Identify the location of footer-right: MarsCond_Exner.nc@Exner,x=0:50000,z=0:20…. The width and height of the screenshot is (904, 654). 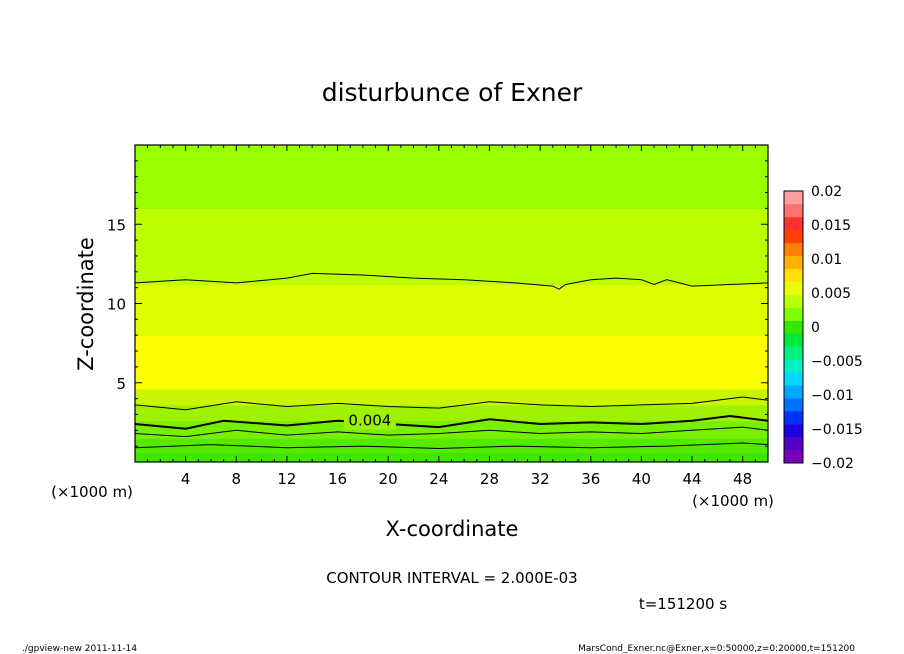
(716, 649).